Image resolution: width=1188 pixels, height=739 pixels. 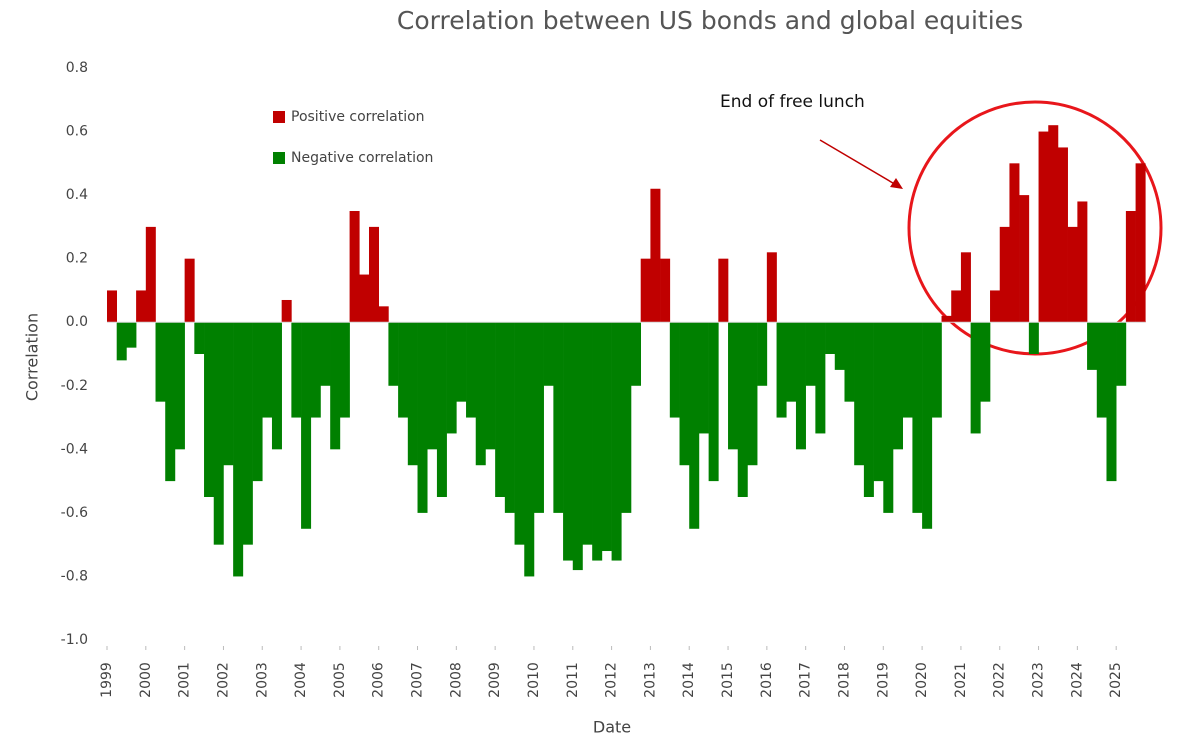 I want to click on y-tick-label: 0.8, so click(x=77, y=68).